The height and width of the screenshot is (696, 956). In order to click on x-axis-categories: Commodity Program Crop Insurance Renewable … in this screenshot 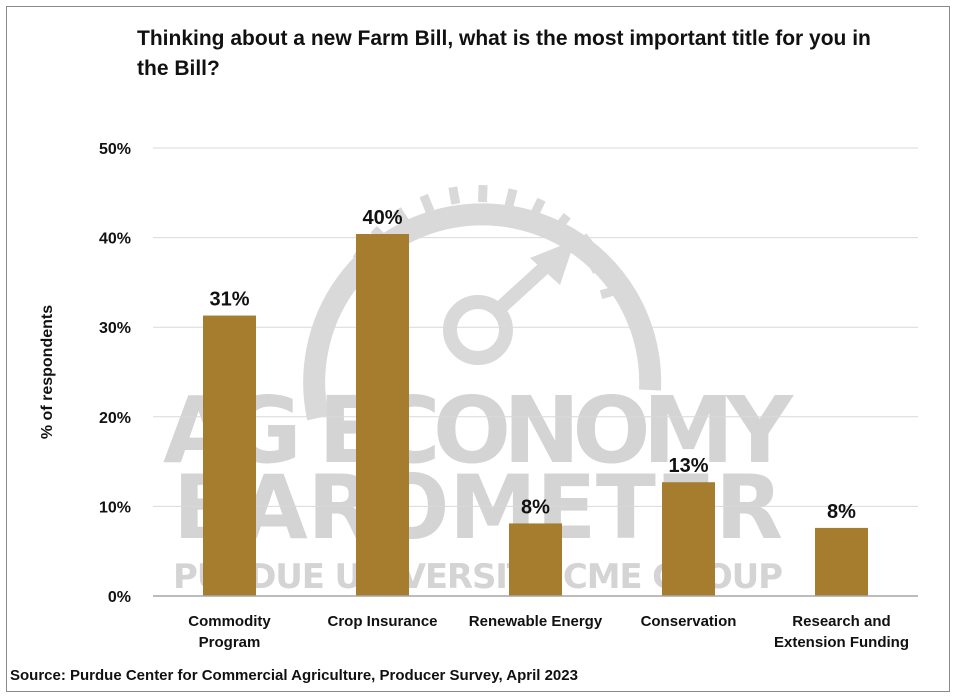, I will do `click(548, 632)`.